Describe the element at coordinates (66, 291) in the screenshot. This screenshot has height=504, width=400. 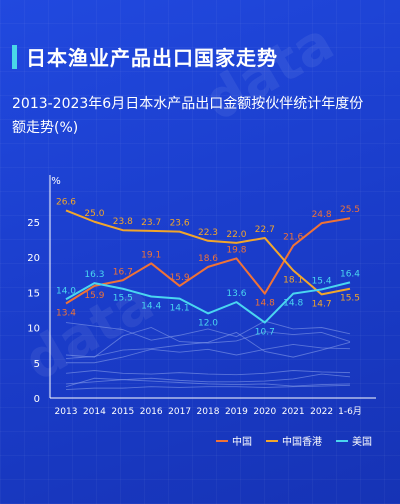
I see `data-label: 14.0` at that location.